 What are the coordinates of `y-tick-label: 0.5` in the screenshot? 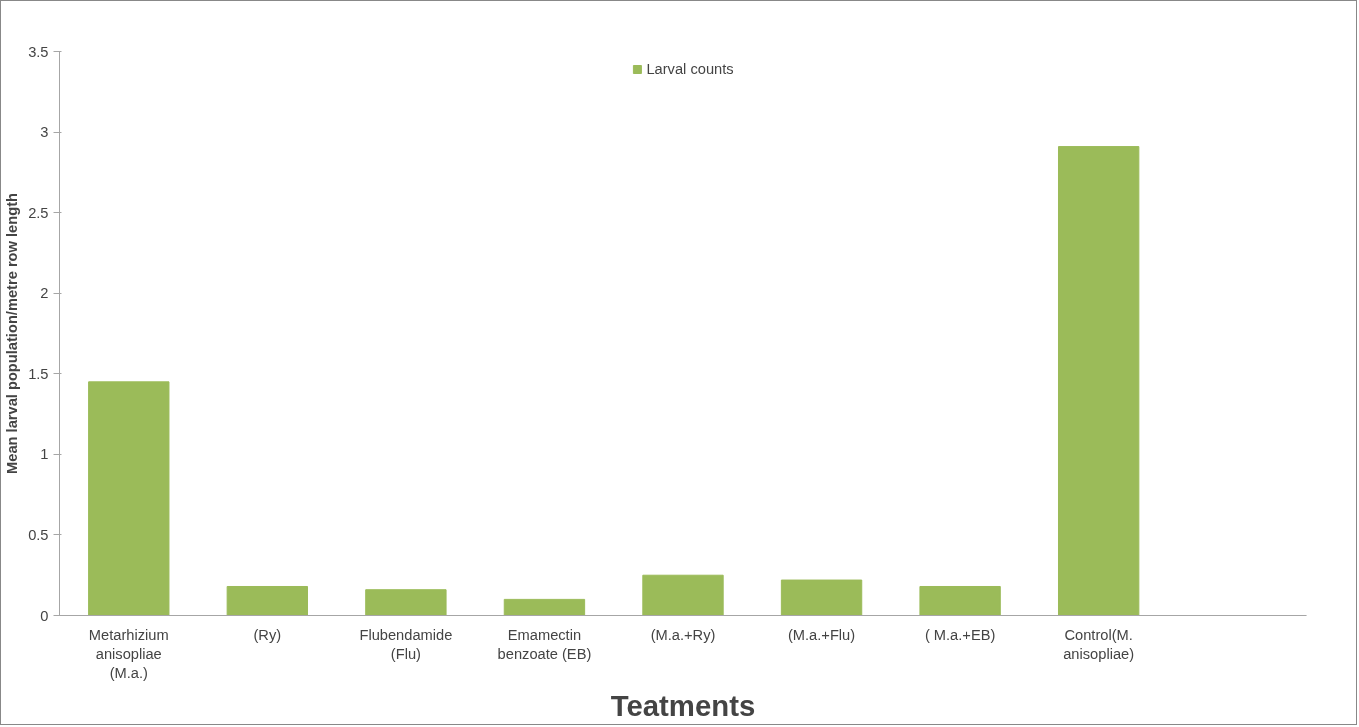 It's located at (38, 534).